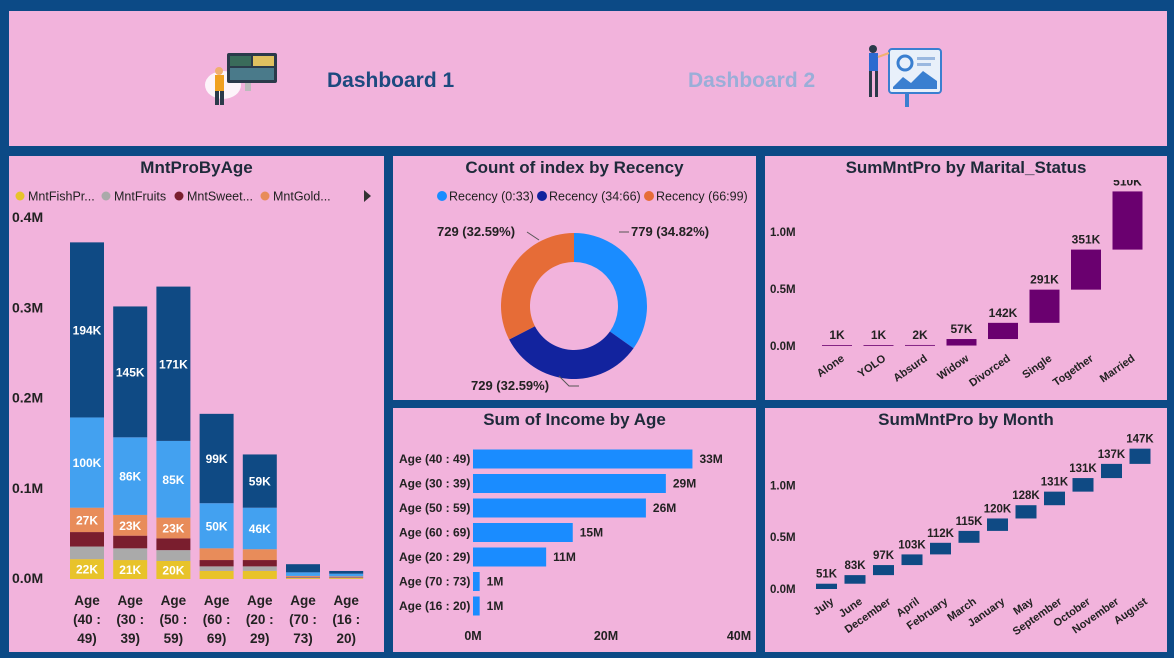 The image size is (1174, 658). I want to click on bar-label: 85K, so click(173, 480).